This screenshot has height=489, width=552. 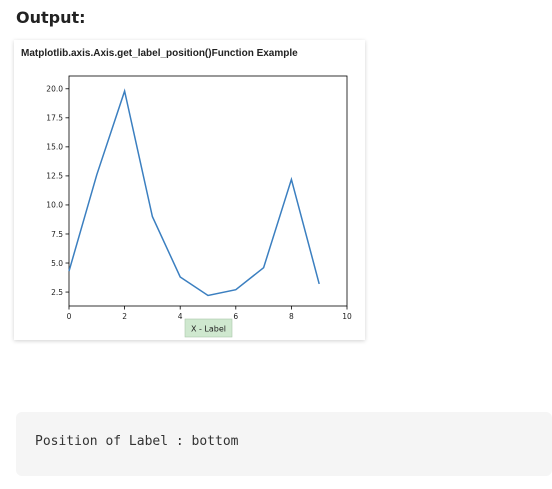 I want to click on xlabel-box, so click(x=208, y=328).